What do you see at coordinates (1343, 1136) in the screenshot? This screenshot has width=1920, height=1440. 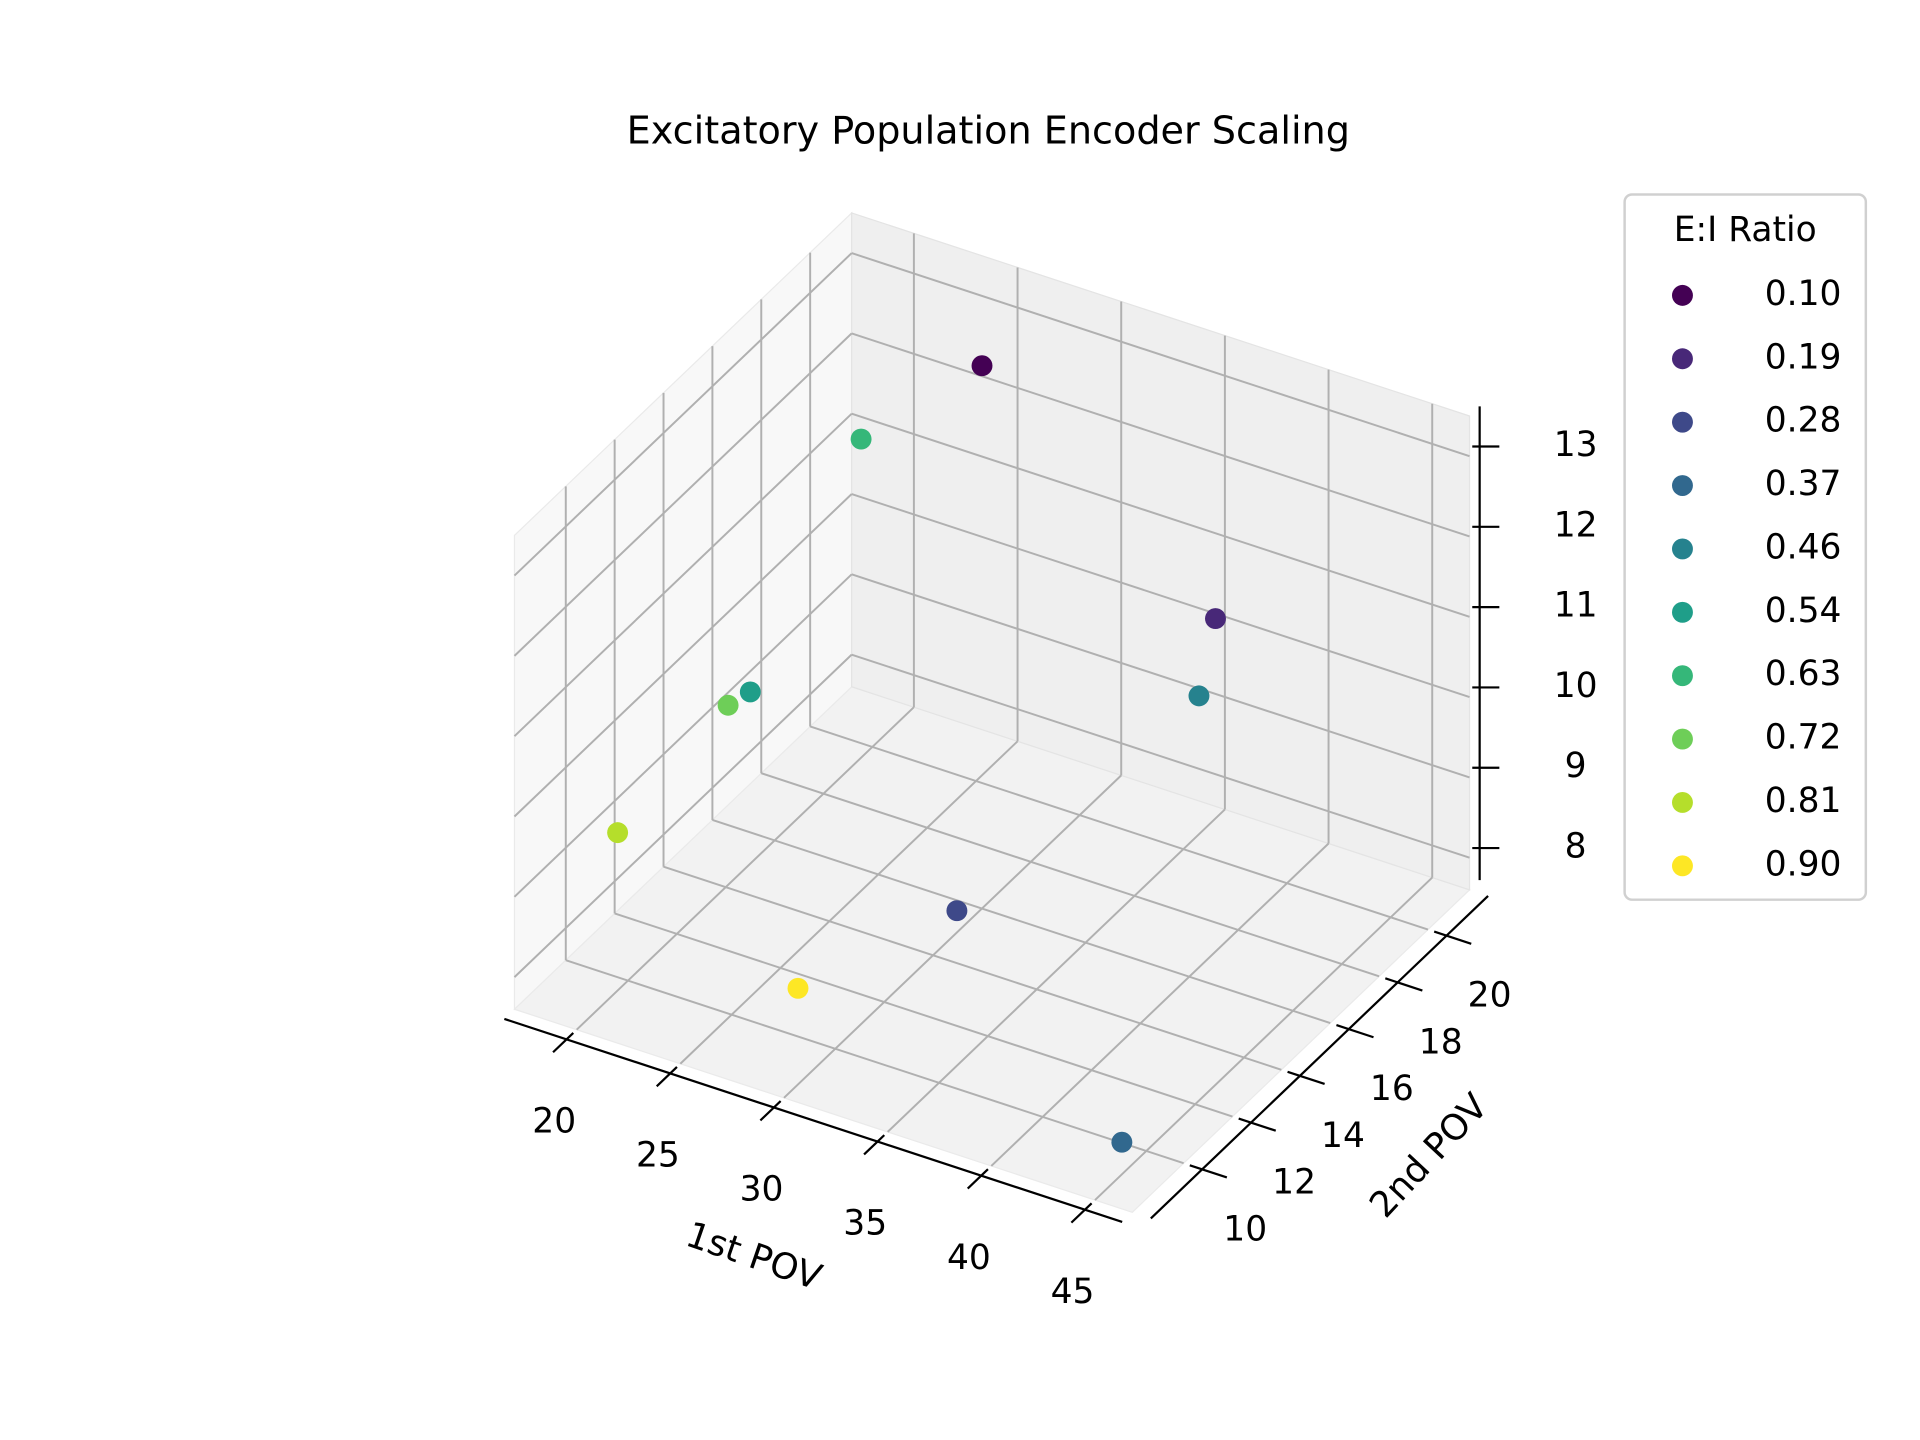 I see `y-tick-label: 14` at bounding box center [1343, 1136].